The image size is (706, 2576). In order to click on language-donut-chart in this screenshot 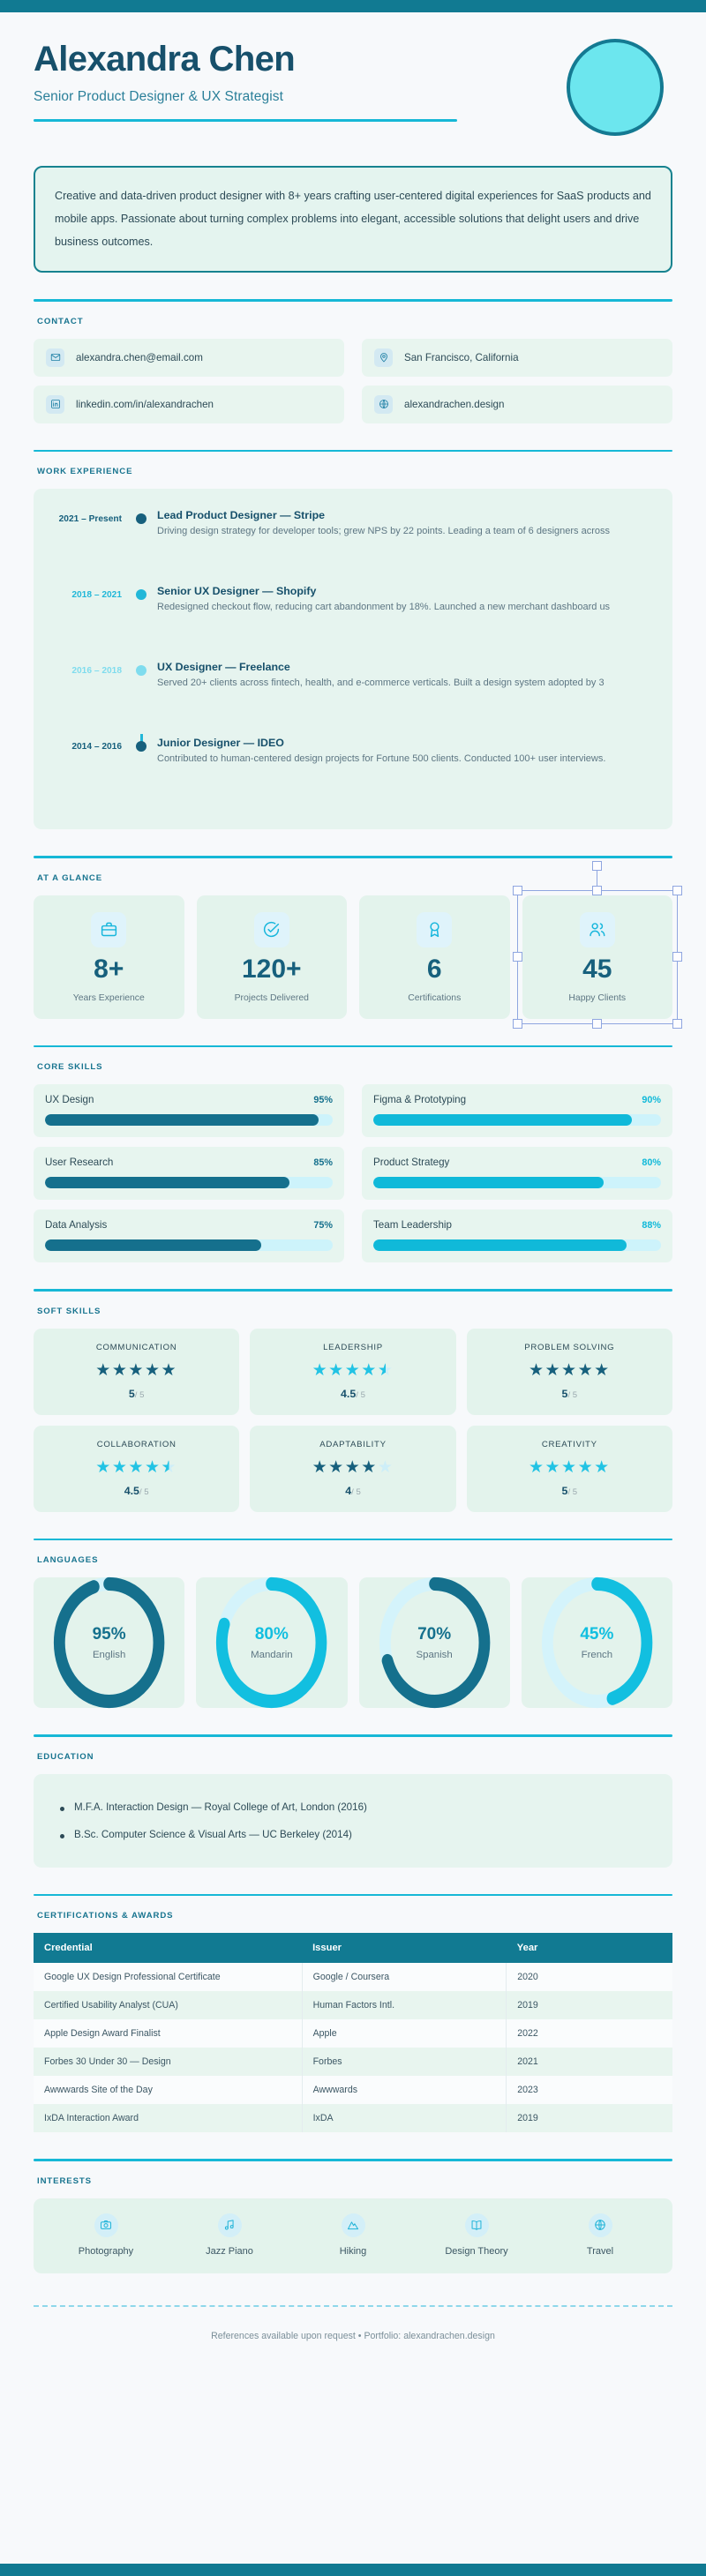, I will do `click(434, 1643)`.